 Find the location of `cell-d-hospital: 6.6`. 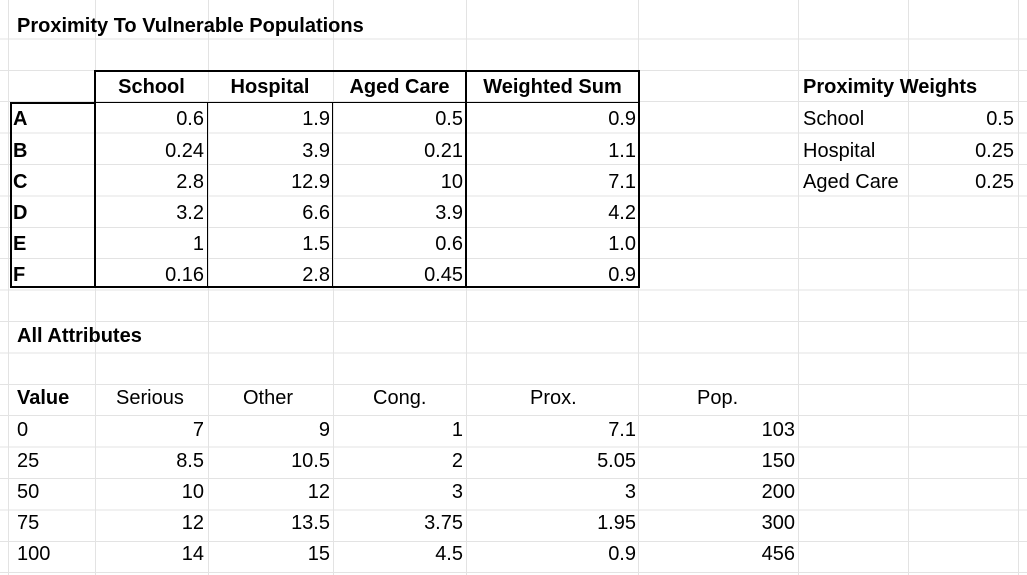

cell-d-hospital: 6.6 is located at coordinates (316, 213).